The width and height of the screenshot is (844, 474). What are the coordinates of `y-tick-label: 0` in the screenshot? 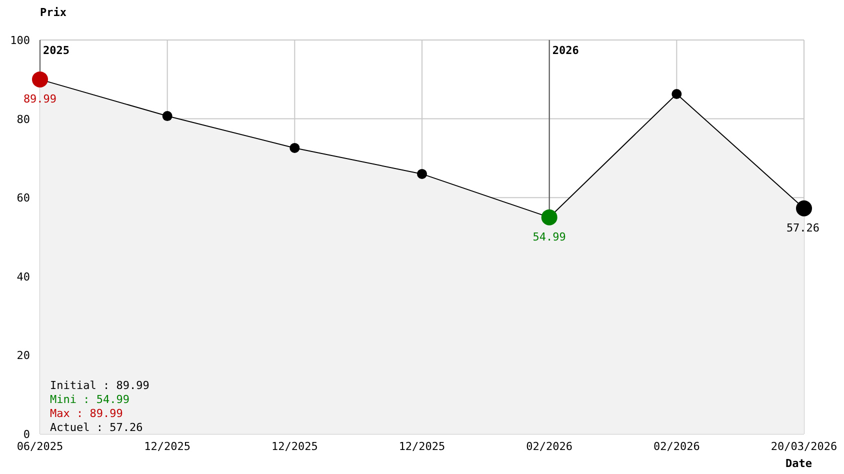 It's located at (26, 434).